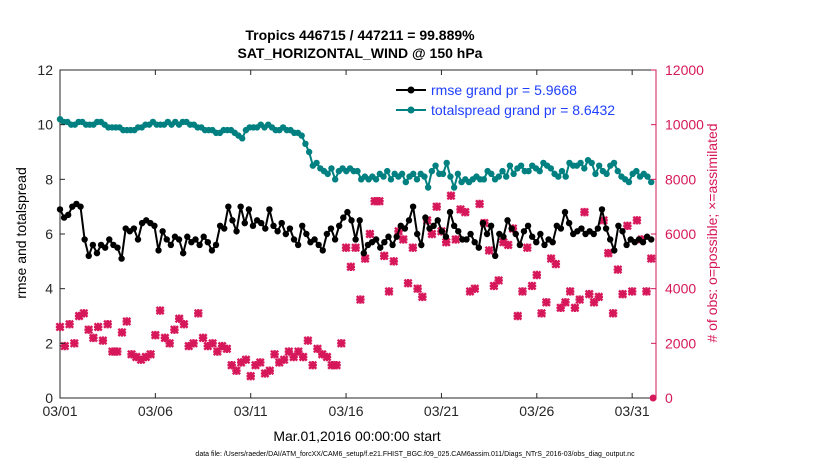 This screenshot has height=470, width=830. What do you see at coordinates (45, 70) in the screenshot?
I see `y-tick-label: 12` at bounding box center [45, 70].